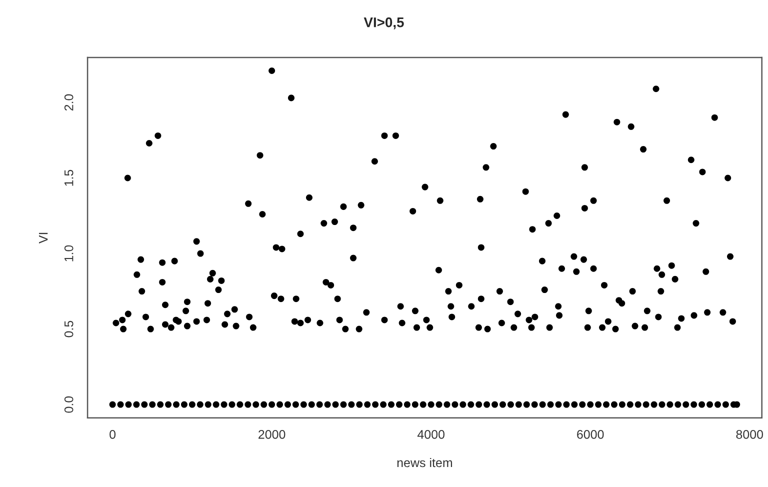  I want to click on x-tick-label: 2000, so click(272, 434).